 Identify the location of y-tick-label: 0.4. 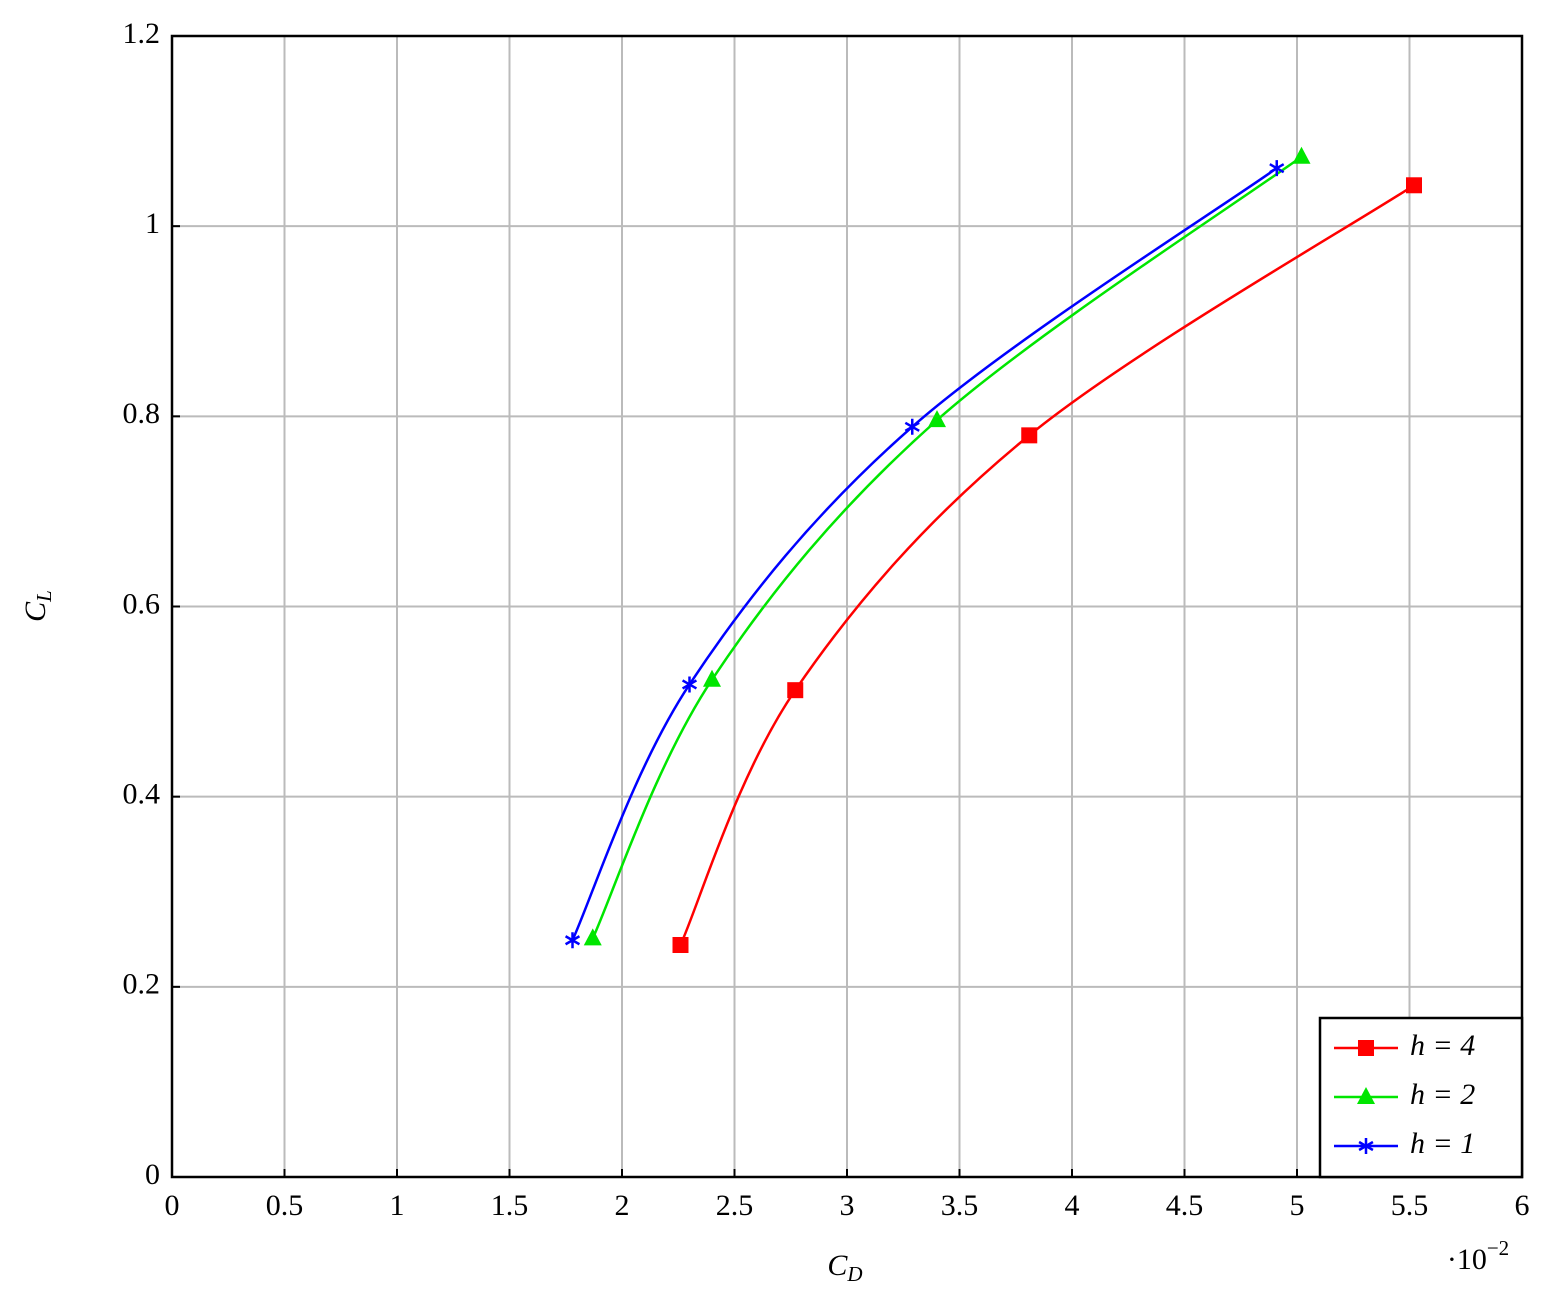
(142, 794).